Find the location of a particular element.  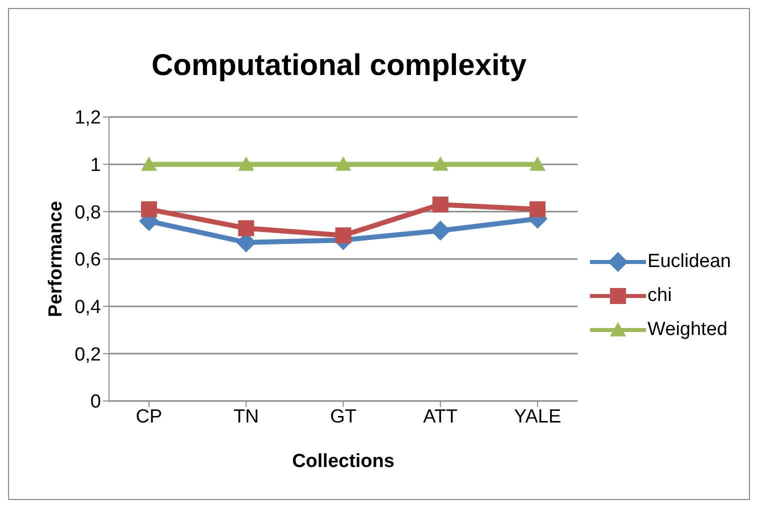

x-tick-label: GT is located at coordinates (343, 417).